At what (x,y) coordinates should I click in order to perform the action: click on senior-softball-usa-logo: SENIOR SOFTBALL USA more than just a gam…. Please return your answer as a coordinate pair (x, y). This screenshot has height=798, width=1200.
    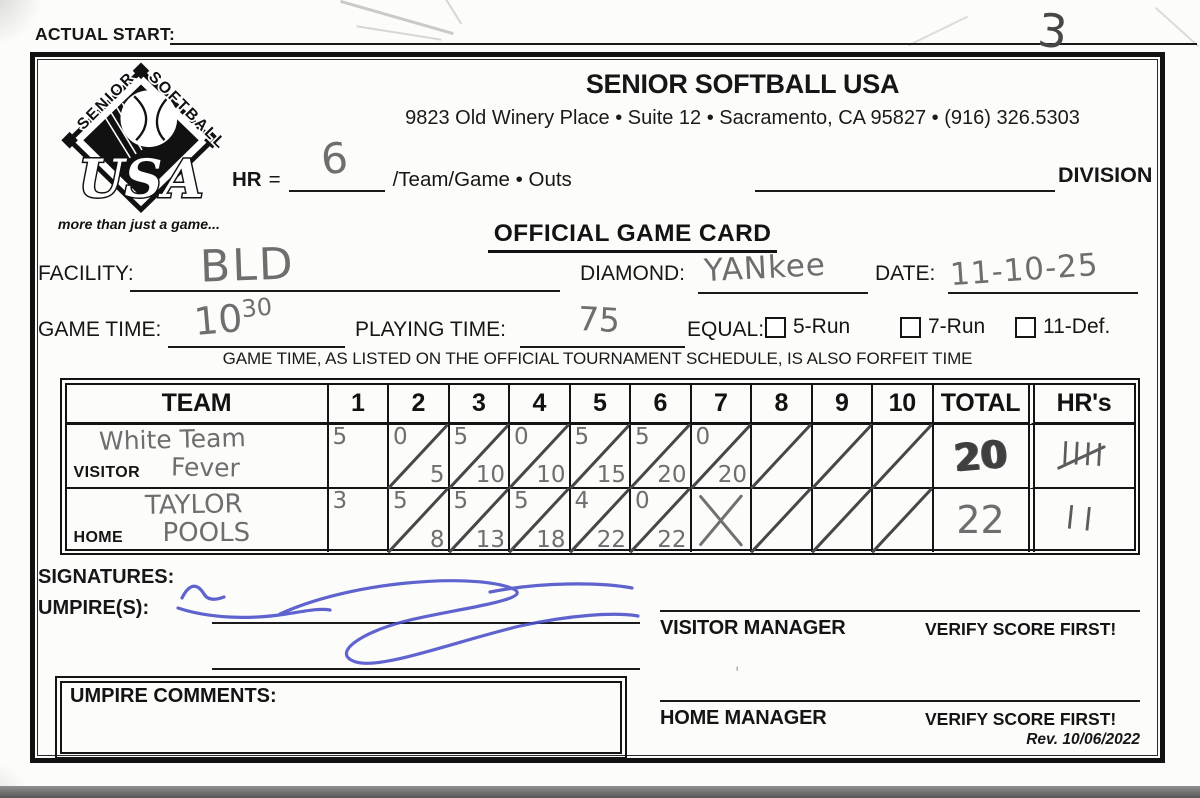
    Looking at the image, I should click on (145, 147).